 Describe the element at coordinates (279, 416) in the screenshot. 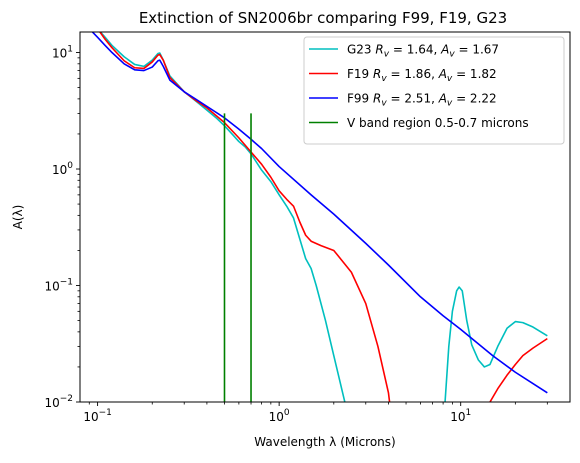

I see `x-tick-label: 10⁰` at that location.